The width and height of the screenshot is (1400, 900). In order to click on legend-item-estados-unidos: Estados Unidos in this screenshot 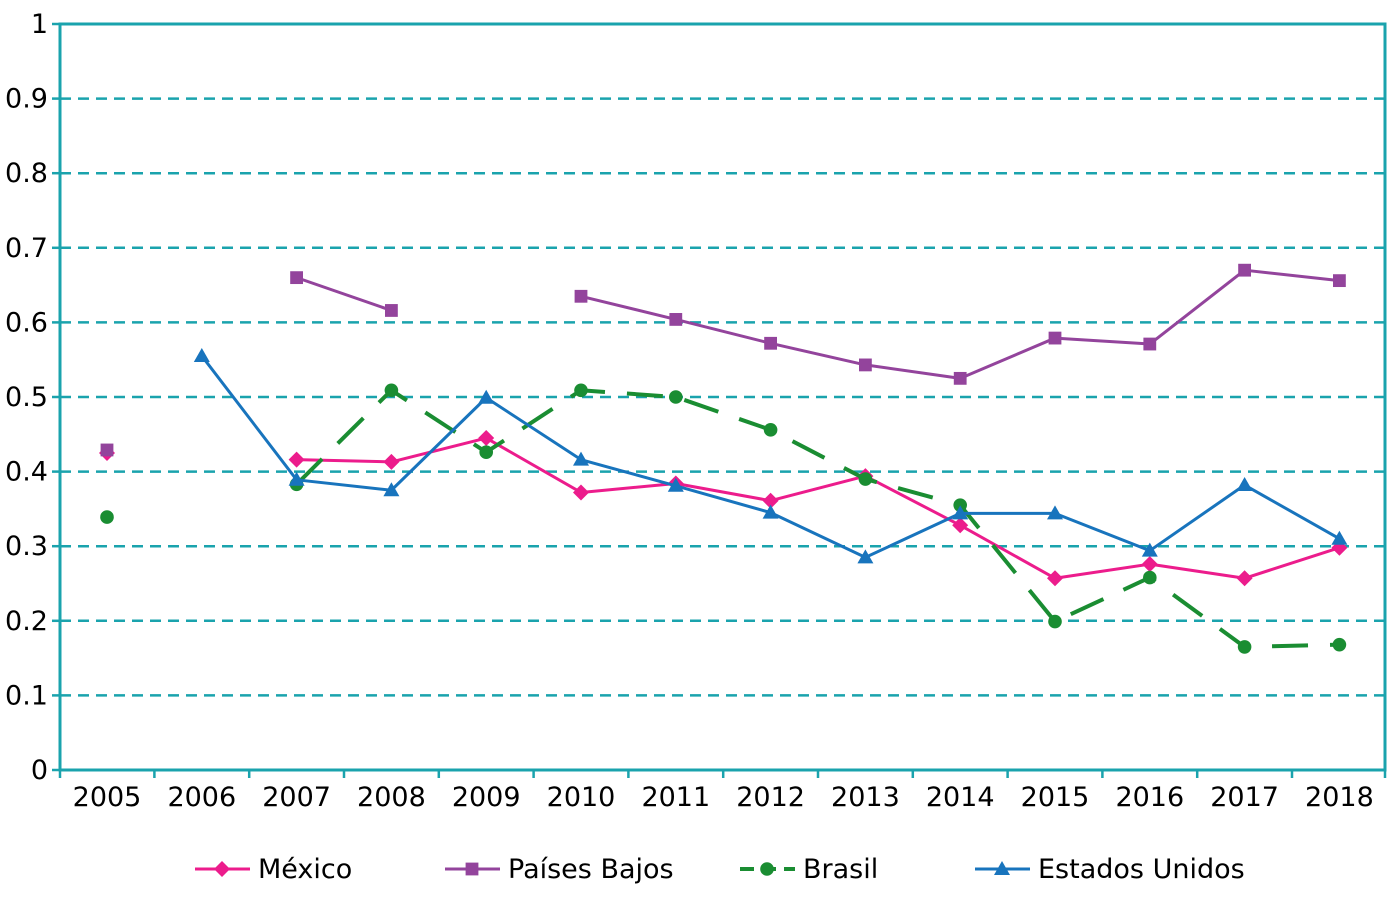, I will do `click(1110, 869)`.